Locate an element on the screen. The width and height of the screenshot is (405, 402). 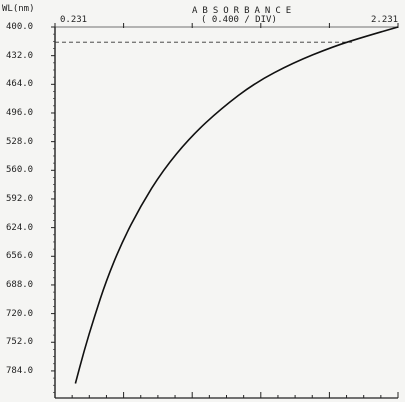
chart-subtitle: ( 0.400 / DIV) is located at coordinates (239, 20).